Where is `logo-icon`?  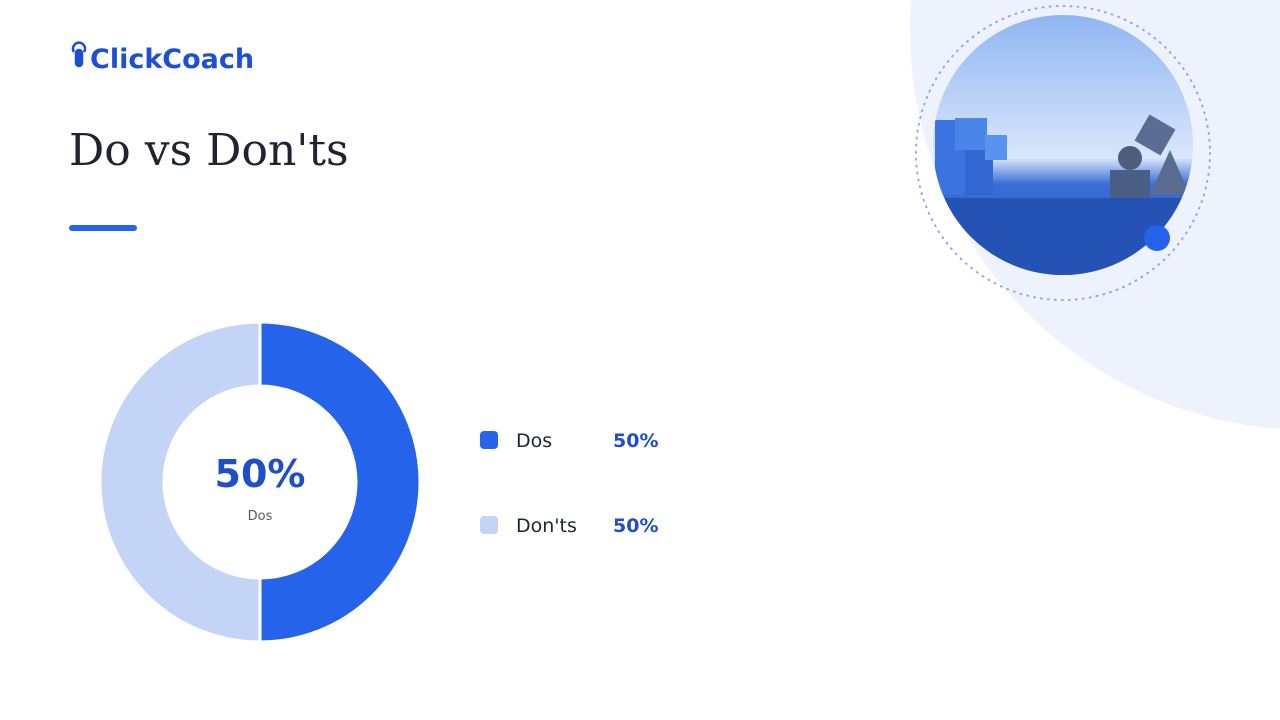
logo-icon is located at coordinates (79, 54).